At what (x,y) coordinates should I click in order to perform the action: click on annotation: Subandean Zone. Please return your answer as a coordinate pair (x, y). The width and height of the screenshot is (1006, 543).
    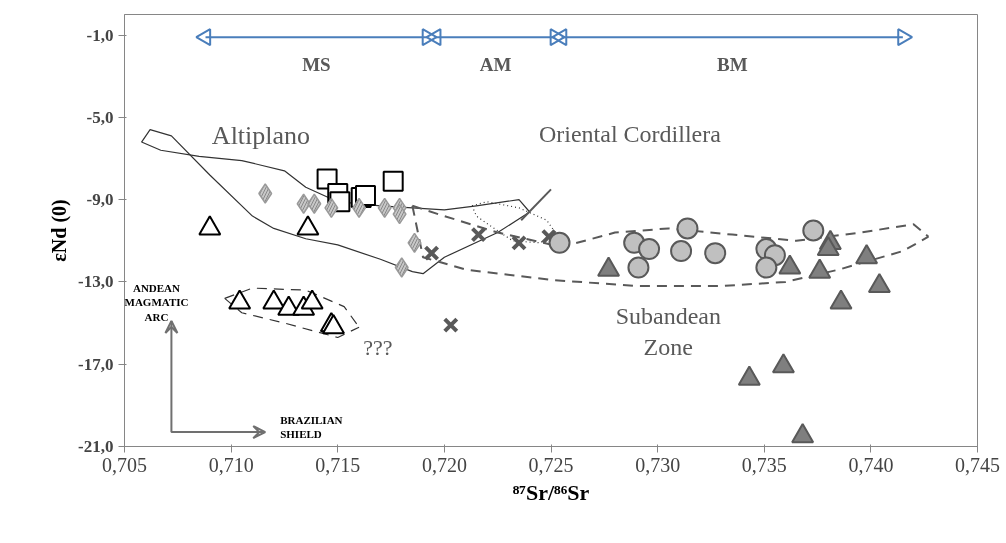
    Looking at the image, I should click on (668, 331).